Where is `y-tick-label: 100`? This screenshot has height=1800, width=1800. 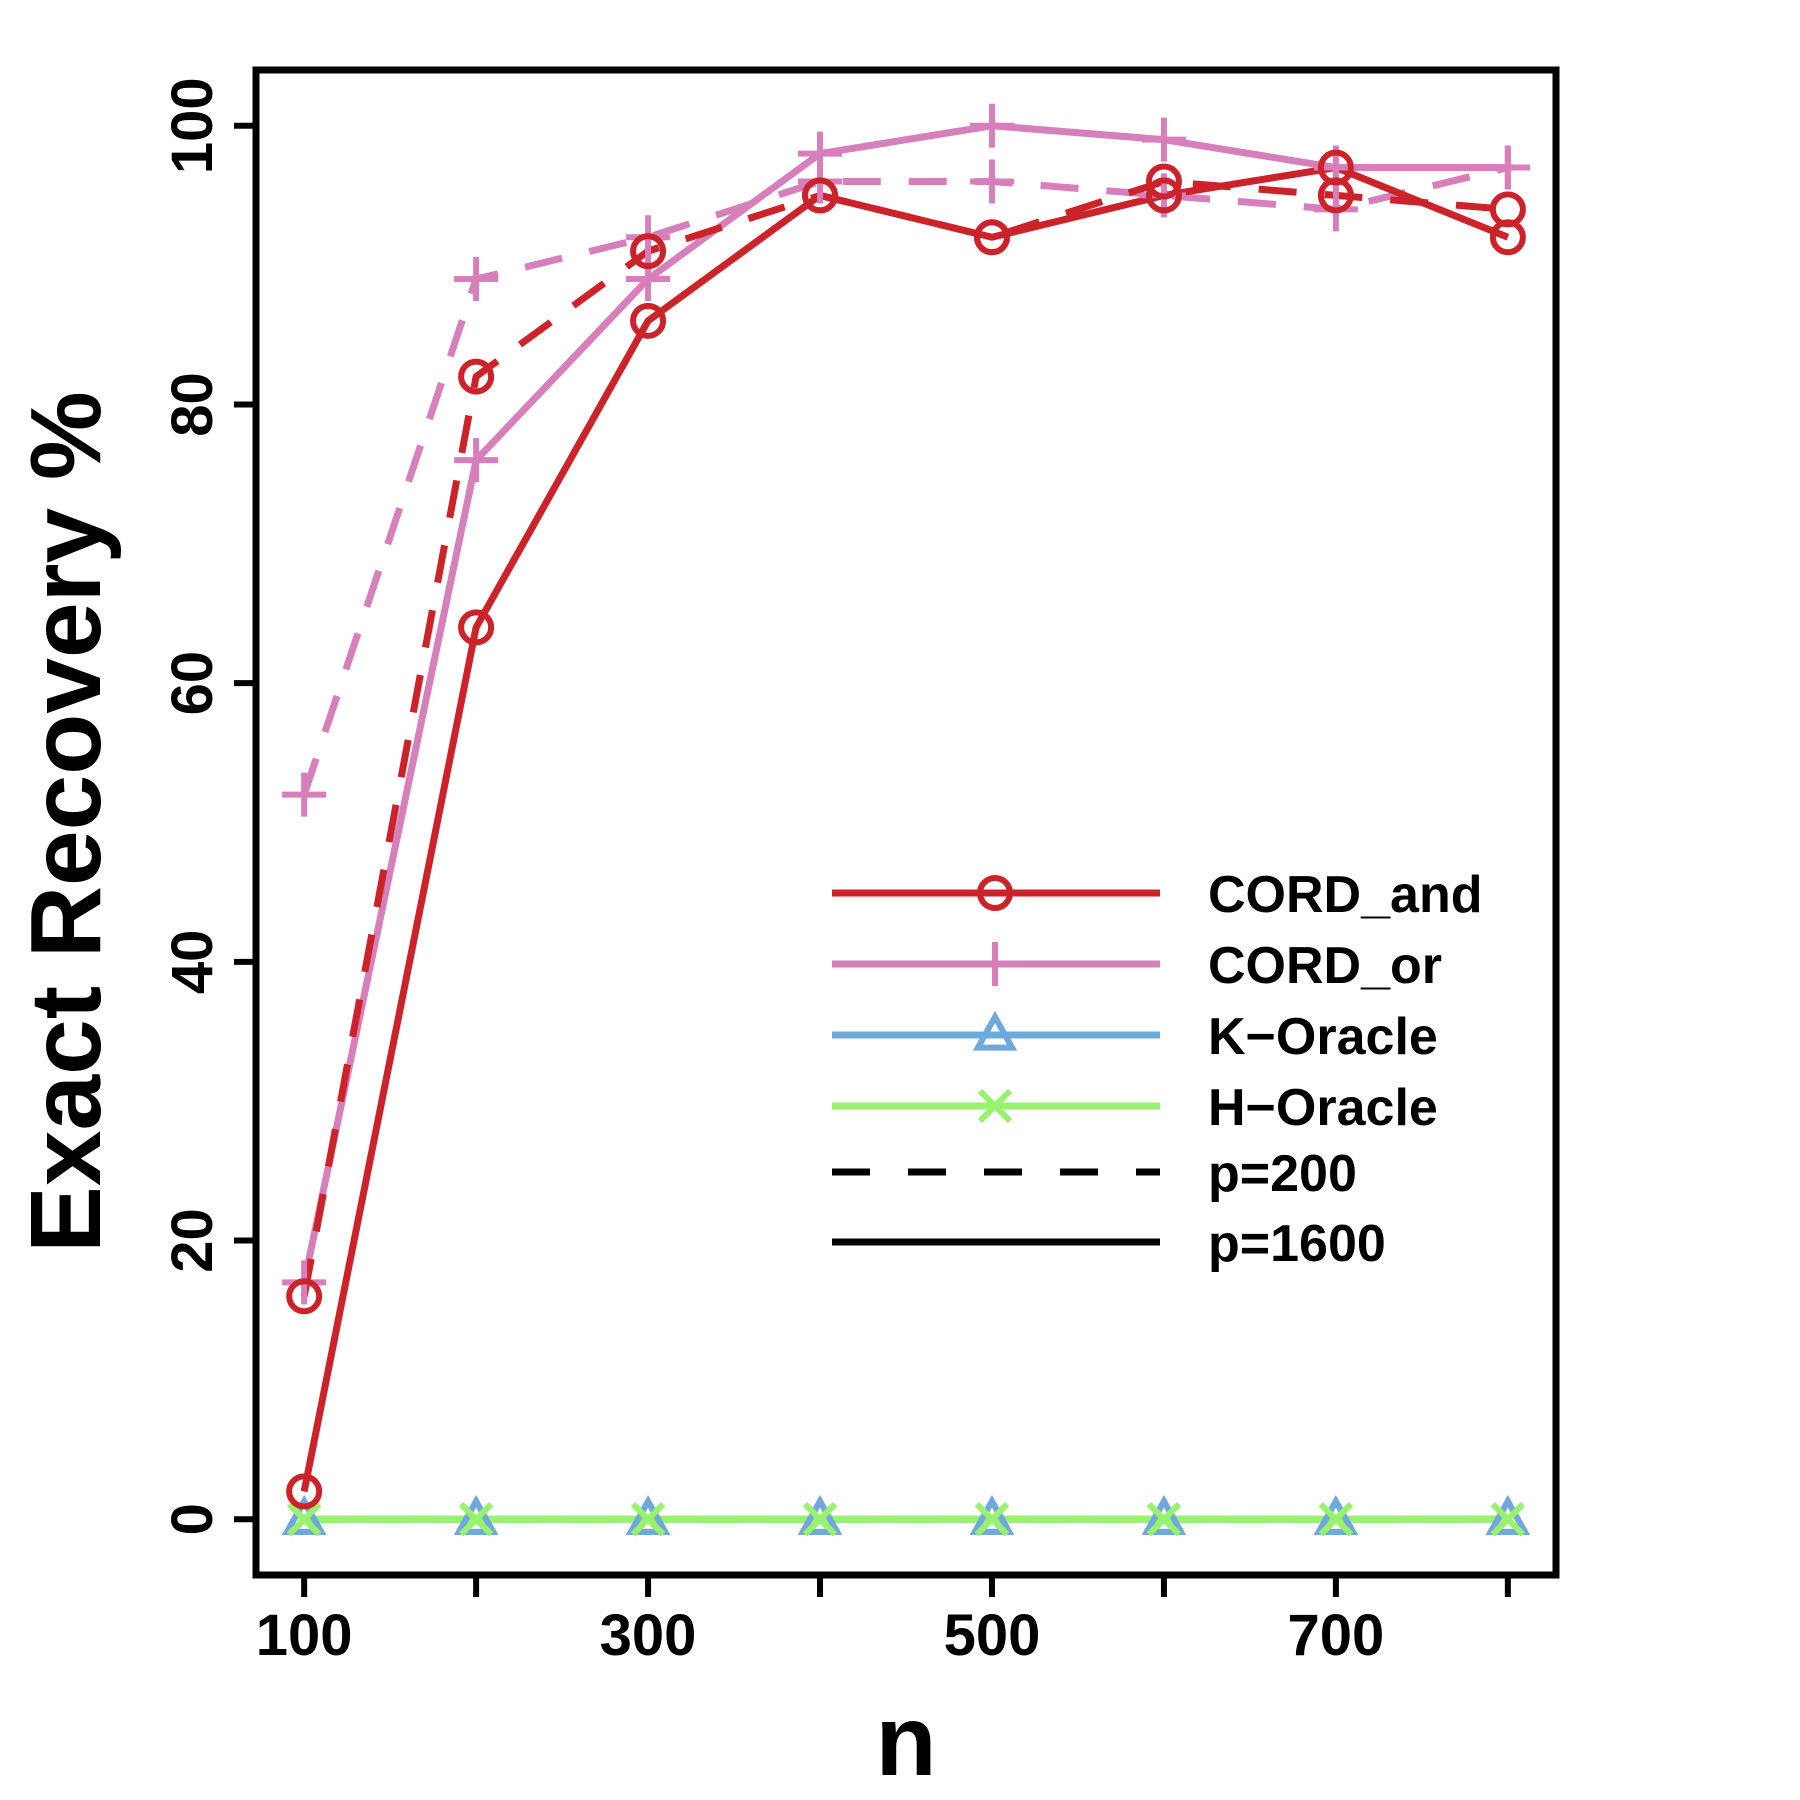 y-tick-label: 100 is located at coordinates (192, 125).